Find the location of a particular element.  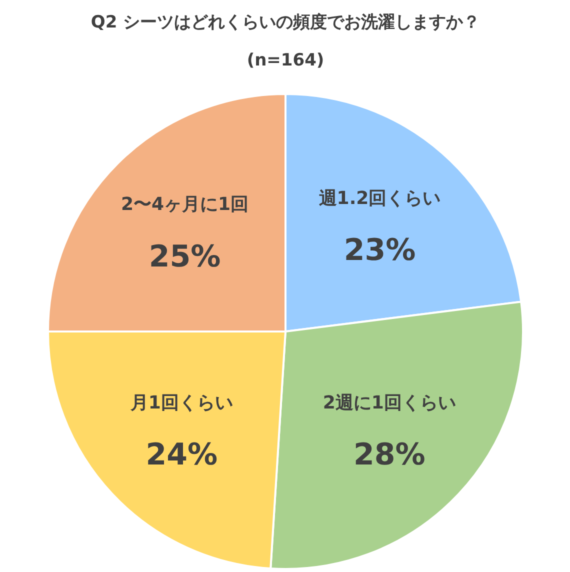

data-label: 28% is located at coordinates (389, 455).